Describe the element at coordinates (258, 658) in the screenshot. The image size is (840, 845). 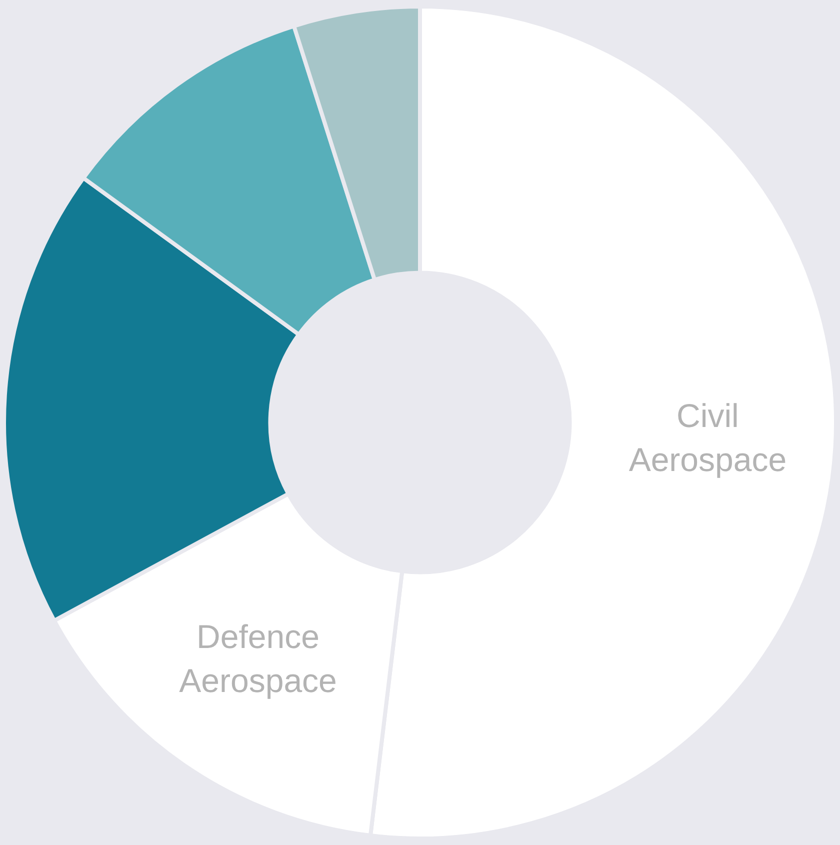
I see `slice-label: Defence Aerospace` at that location.